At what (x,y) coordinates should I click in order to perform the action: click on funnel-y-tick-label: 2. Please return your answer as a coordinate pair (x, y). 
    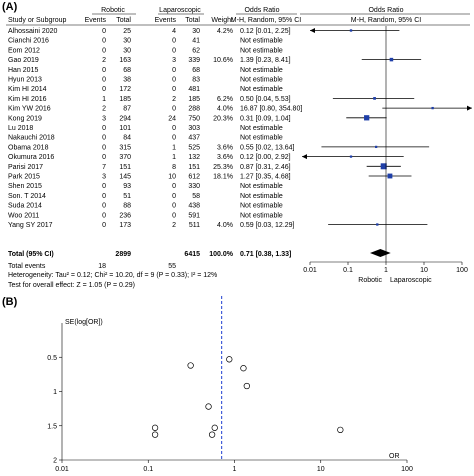
    Looking at the image, I should click on (55, 461).